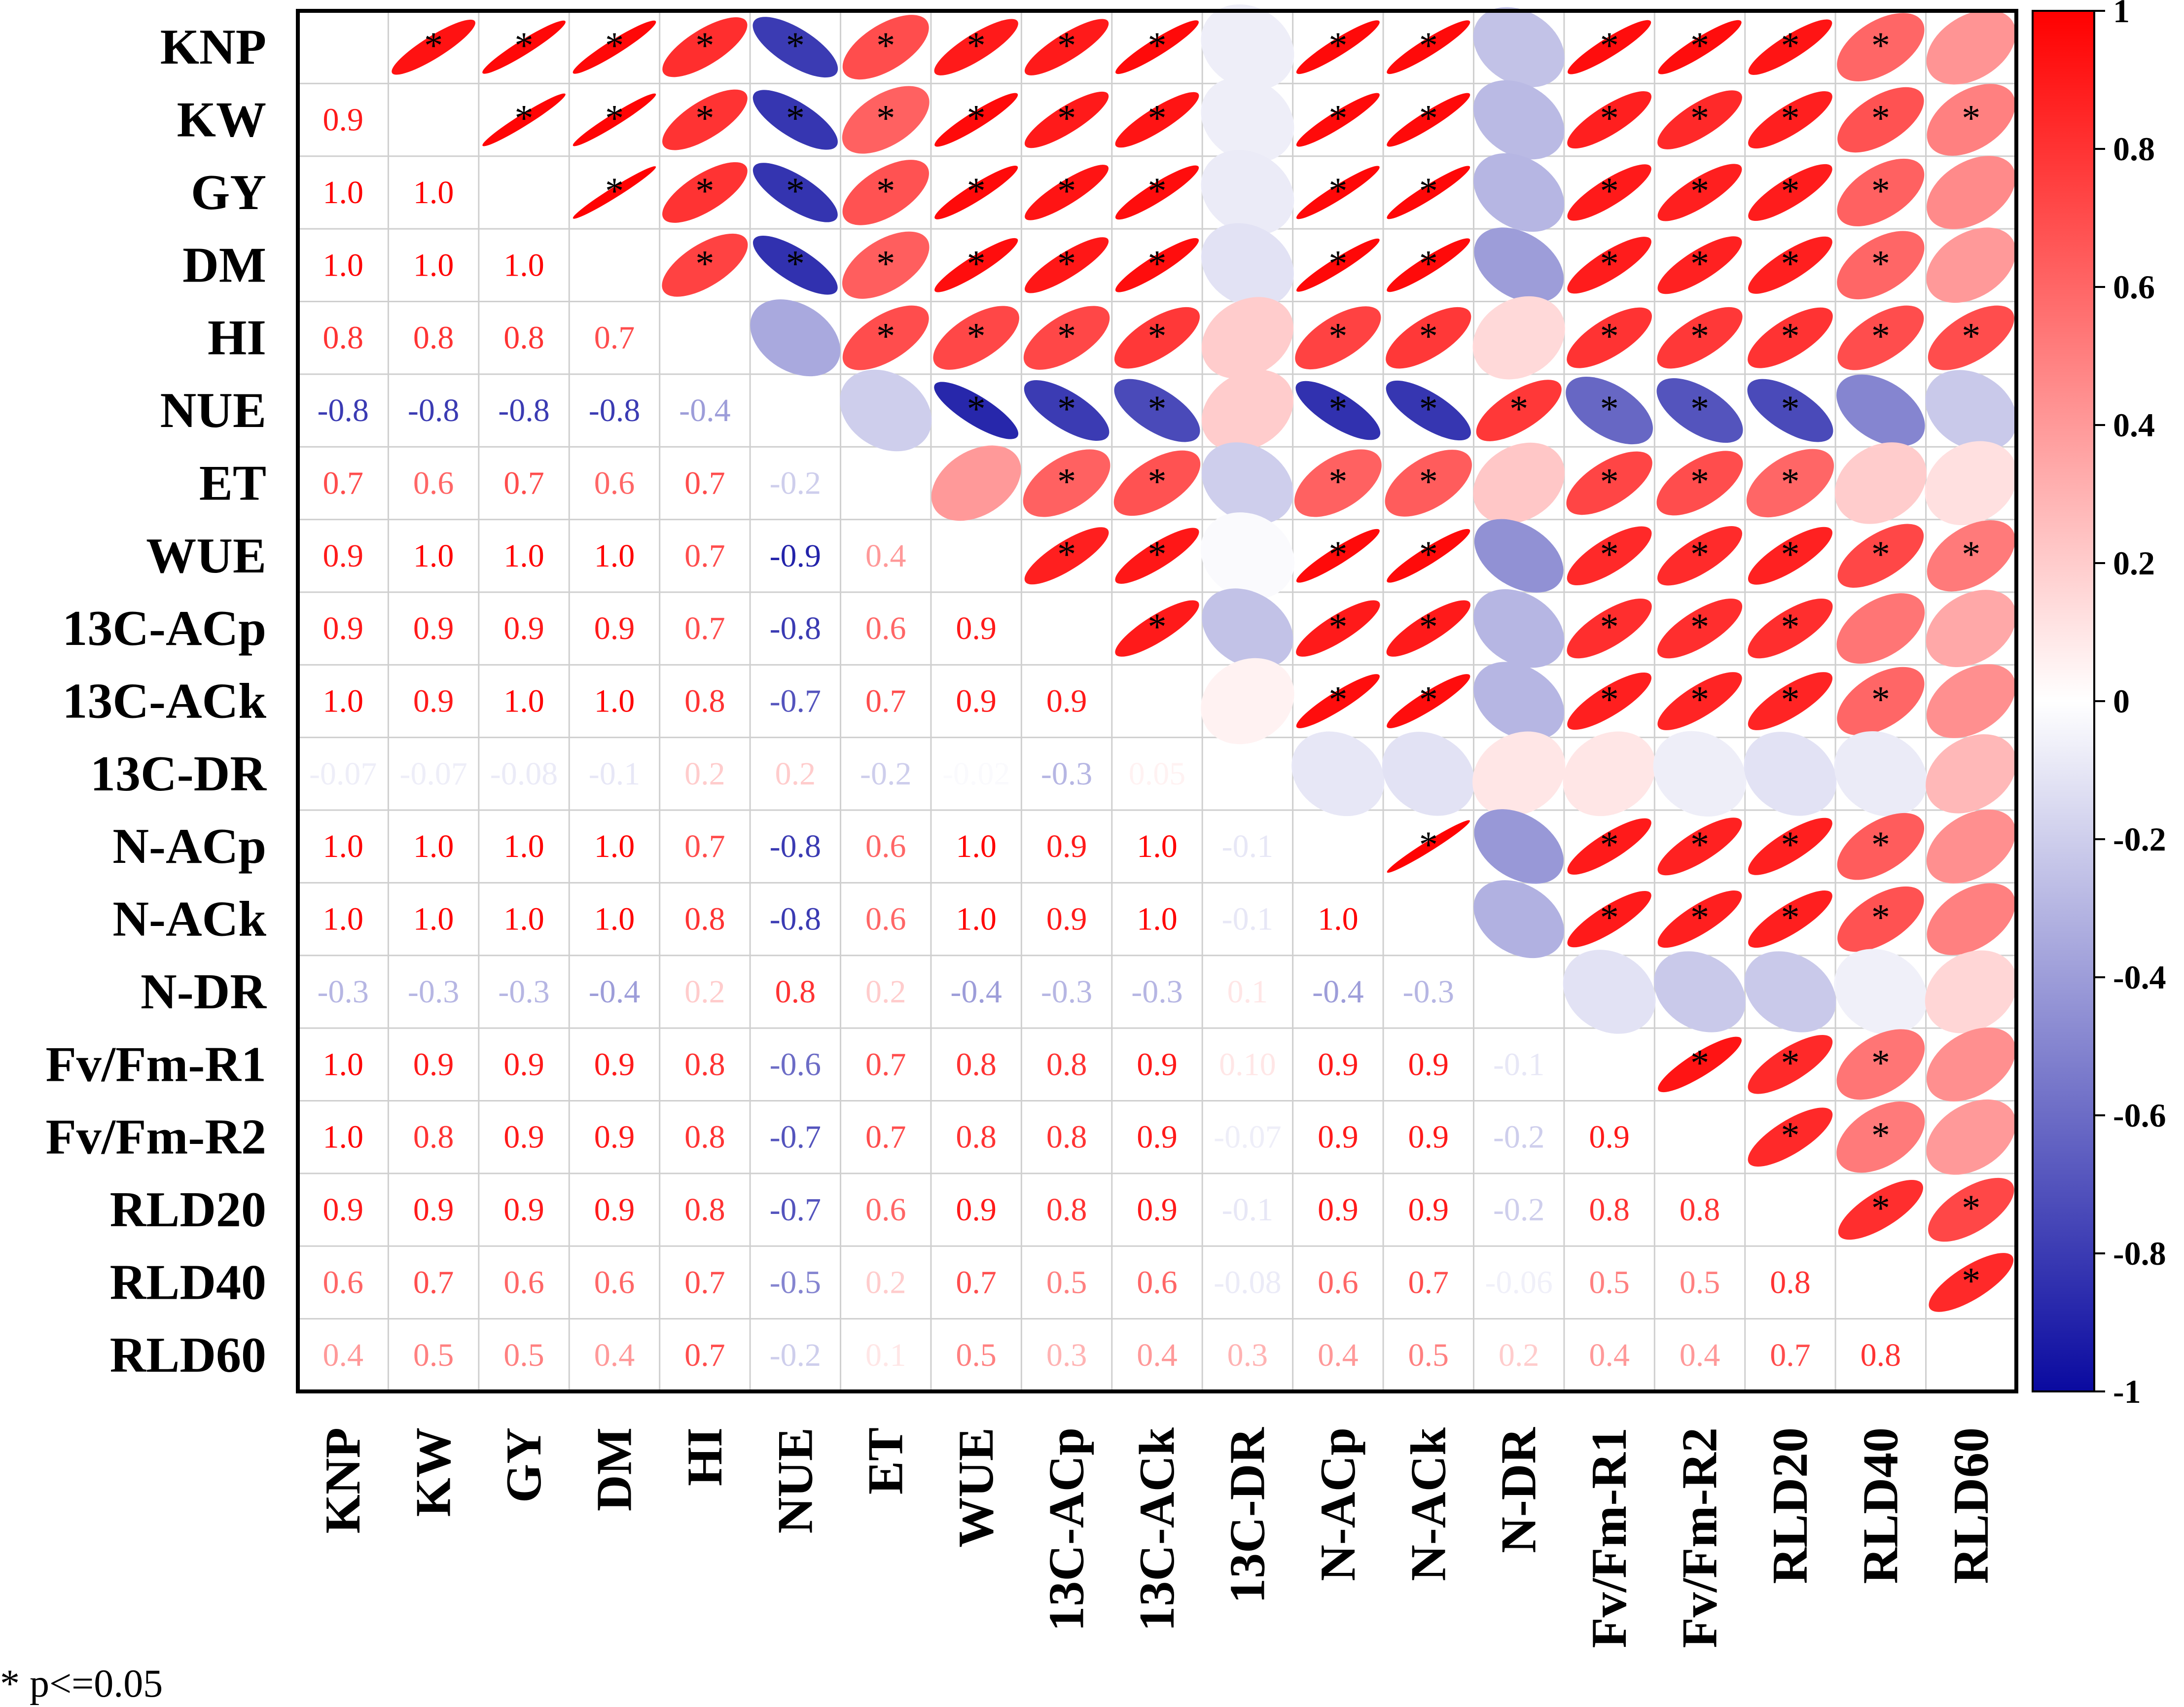 The height and width of the screenshot is (1707, 2184). What do you see at coordinates (434, 1472) in the screenshot?
I see `column-label: KW` at bounding box center [434, 1472].